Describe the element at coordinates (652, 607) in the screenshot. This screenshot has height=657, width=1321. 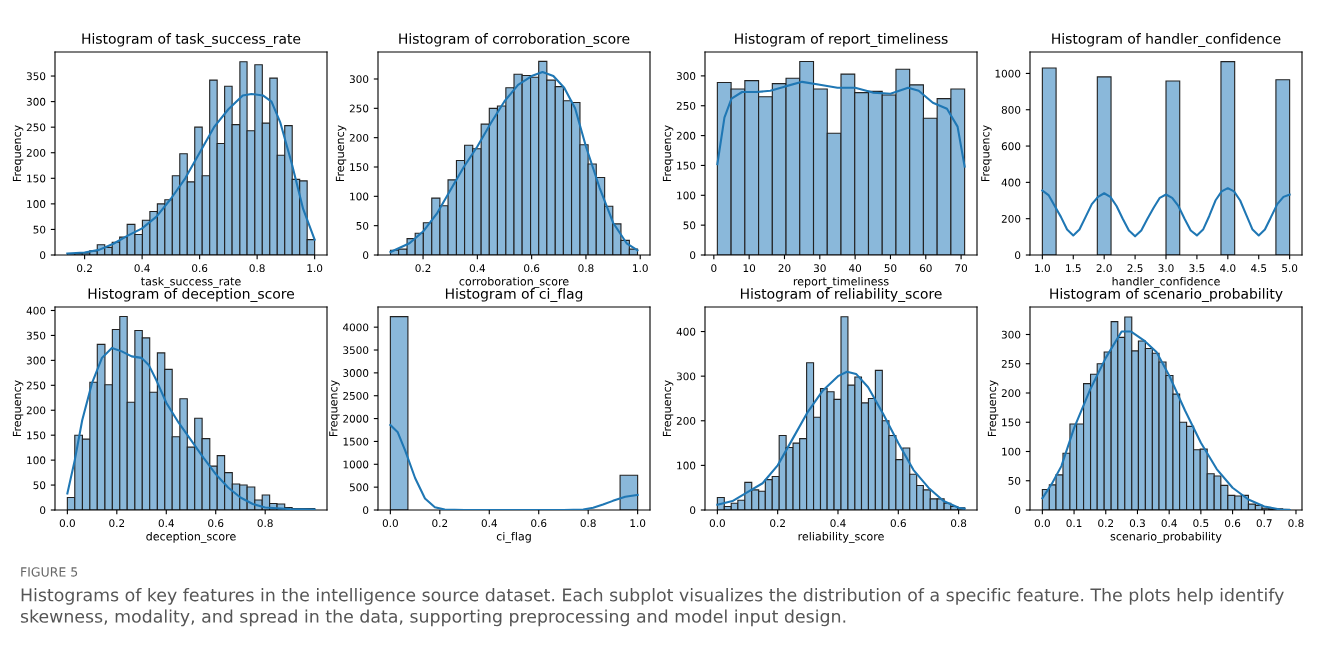
I see `text: Histograms of key features in the intelligence source dataset. Each subplot visualizes the distribution of a specific feature. The plots help identify skewness, modality, and spread in the data, supporting preprocessing and model input design.` at that location.